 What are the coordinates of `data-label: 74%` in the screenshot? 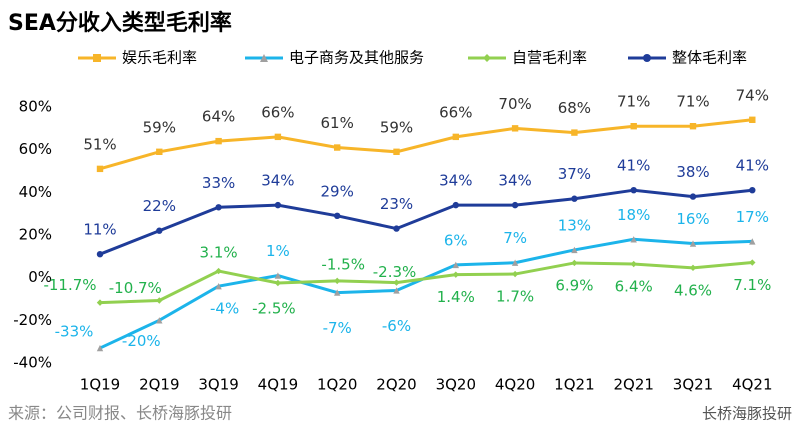 It's located at (752, 95).